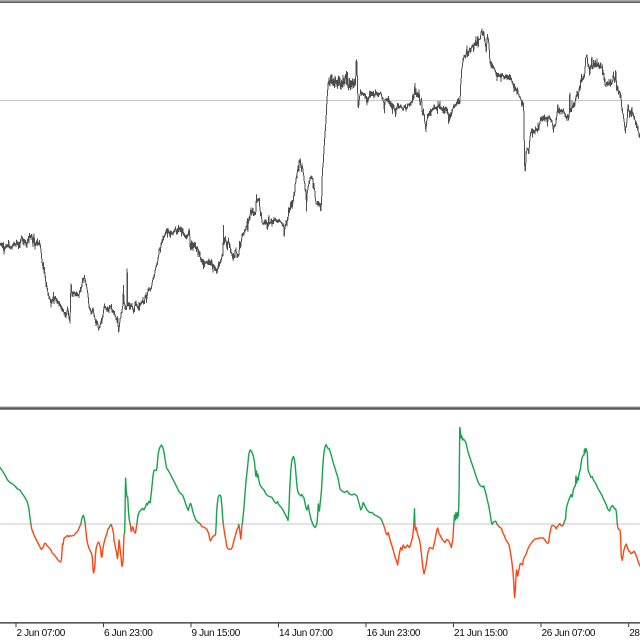  What do you see at coordinates (128, 633) in the screenshot?
I see `svg-text: 6 Jun 23:00` at bounding box center [128, 633].